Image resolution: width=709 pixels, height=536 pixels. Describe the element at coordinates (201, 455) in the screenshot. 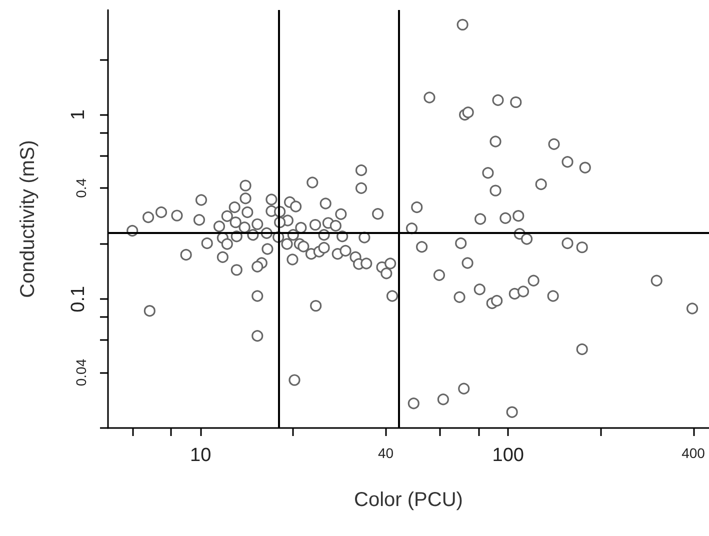

I see `x-tick-label: 10` at that location.